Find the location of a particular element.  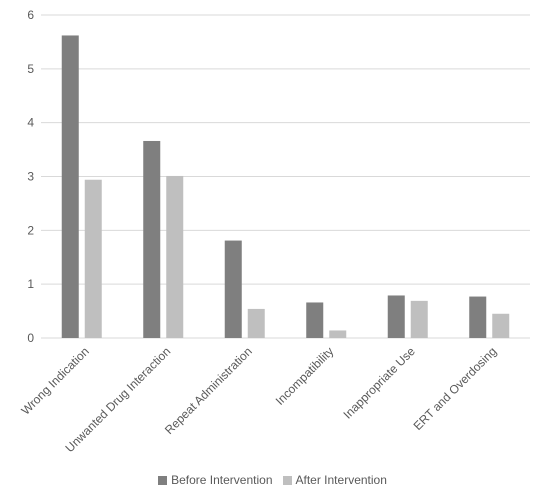

legend-label-after: After Intervention is located at coordinates (341, 480).